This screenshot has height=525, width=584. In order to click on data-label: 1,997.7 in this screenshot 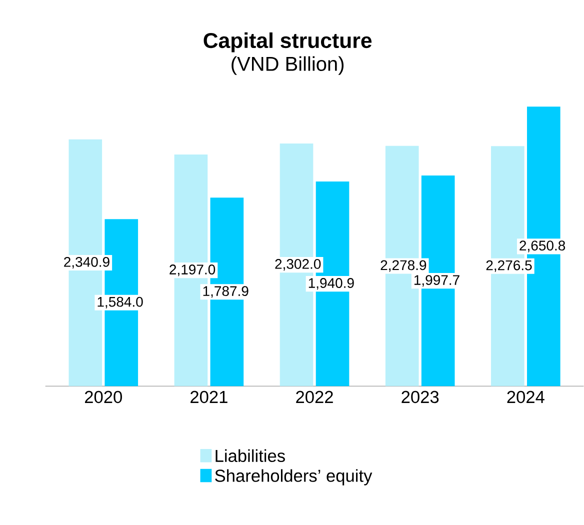, I will do `click(437, 281)`.